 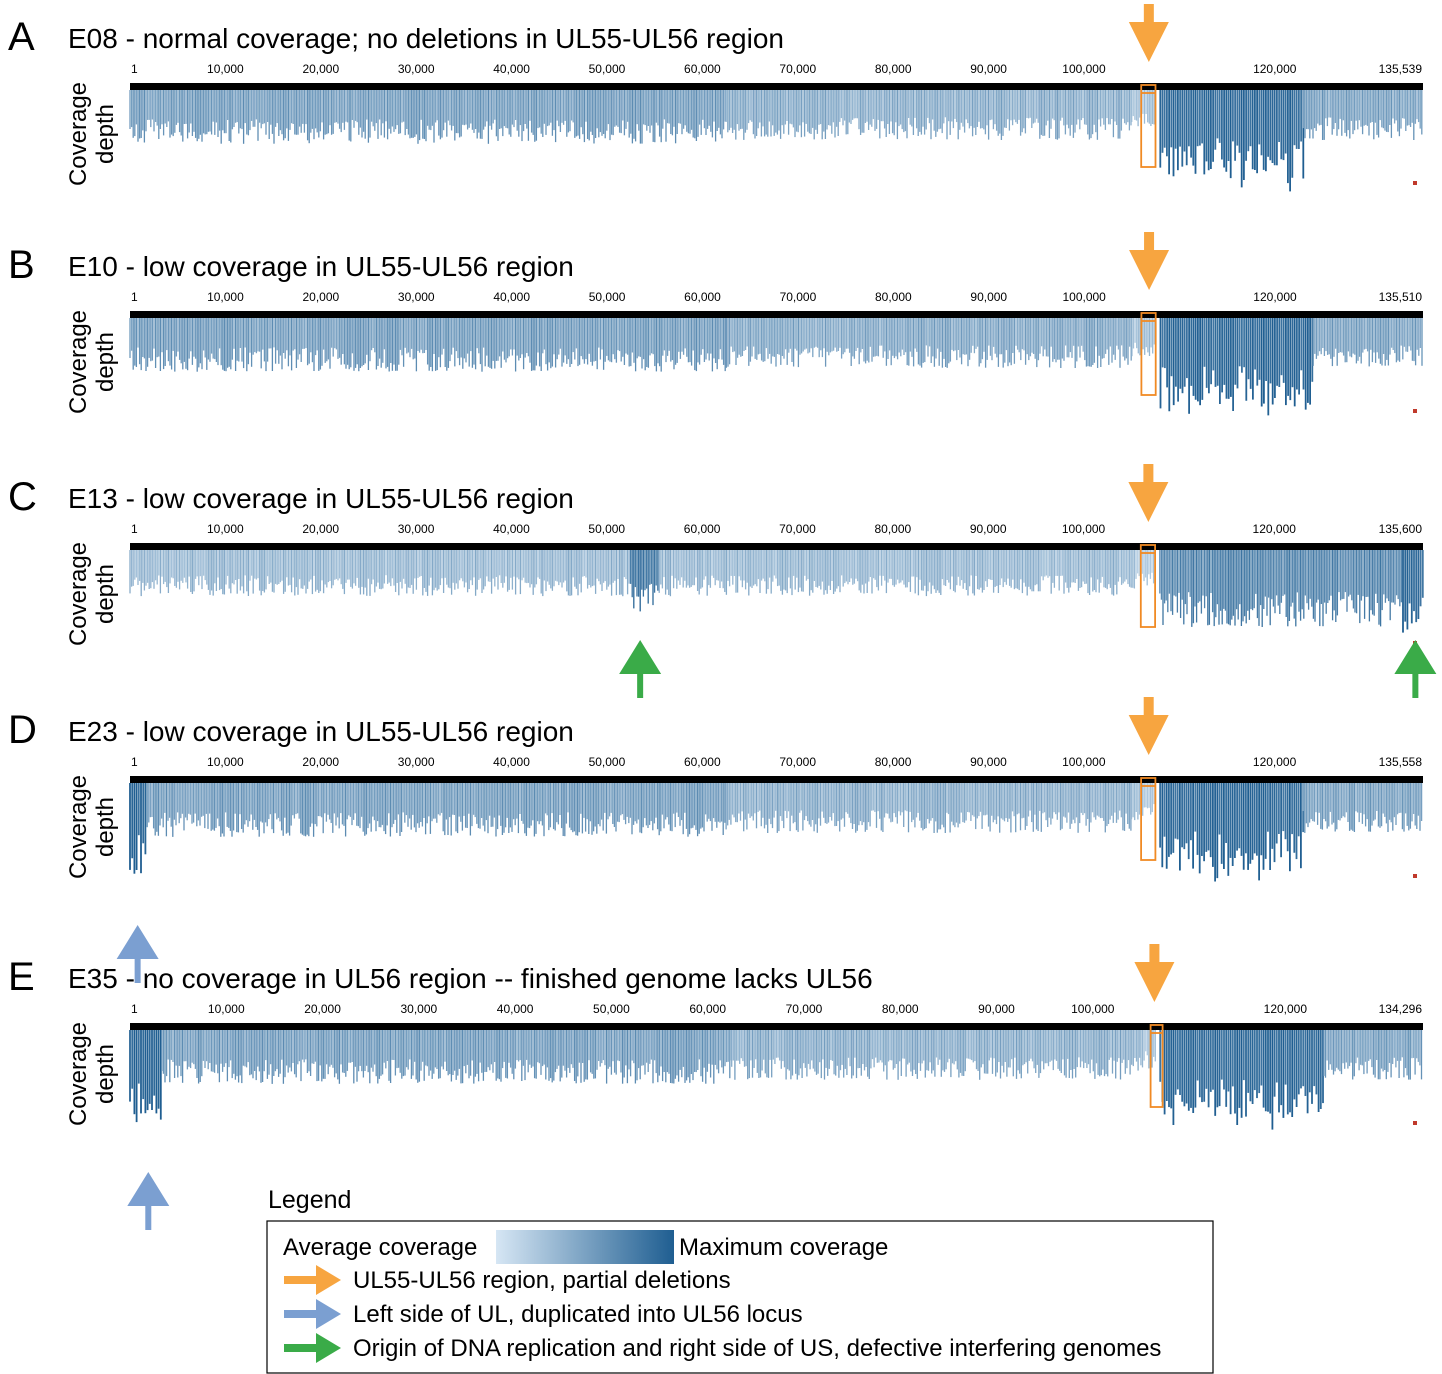 What do you see at coordinates (21, 265) in the screenshot?
I see `panel-letter: B` at bounding box center [21, 265].